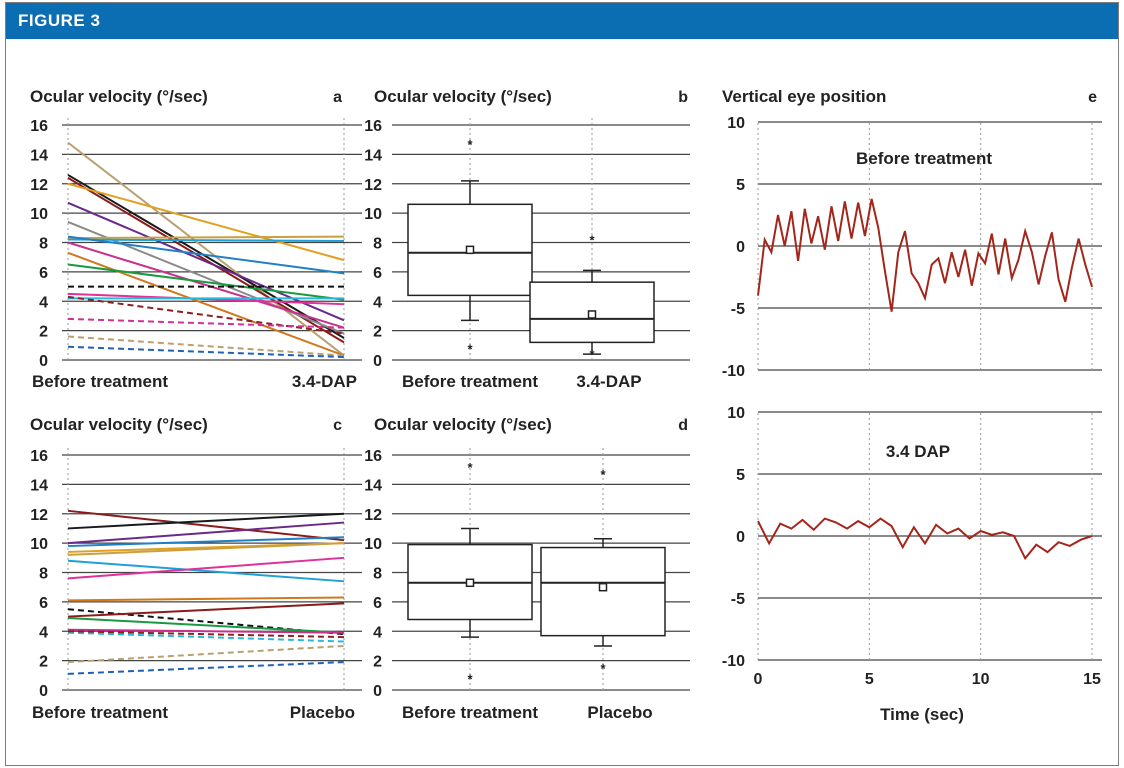 The width and height of the screenshot is (1124, 768). I want to click on figure-label: FIGURE 3, so click(59, 20).